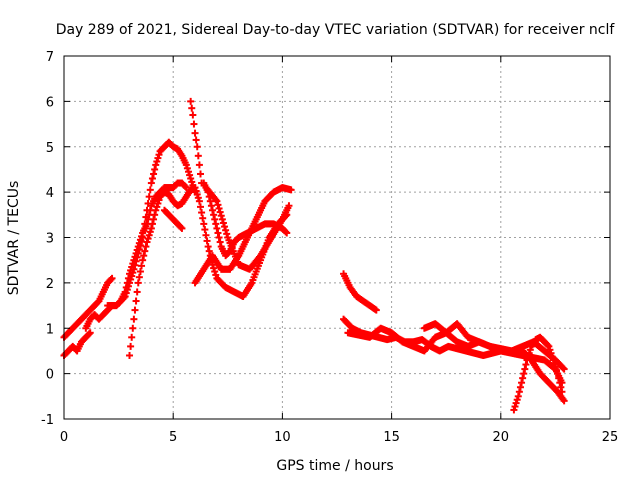  I want to click on y-tick-label: 6, so click(50, 102).